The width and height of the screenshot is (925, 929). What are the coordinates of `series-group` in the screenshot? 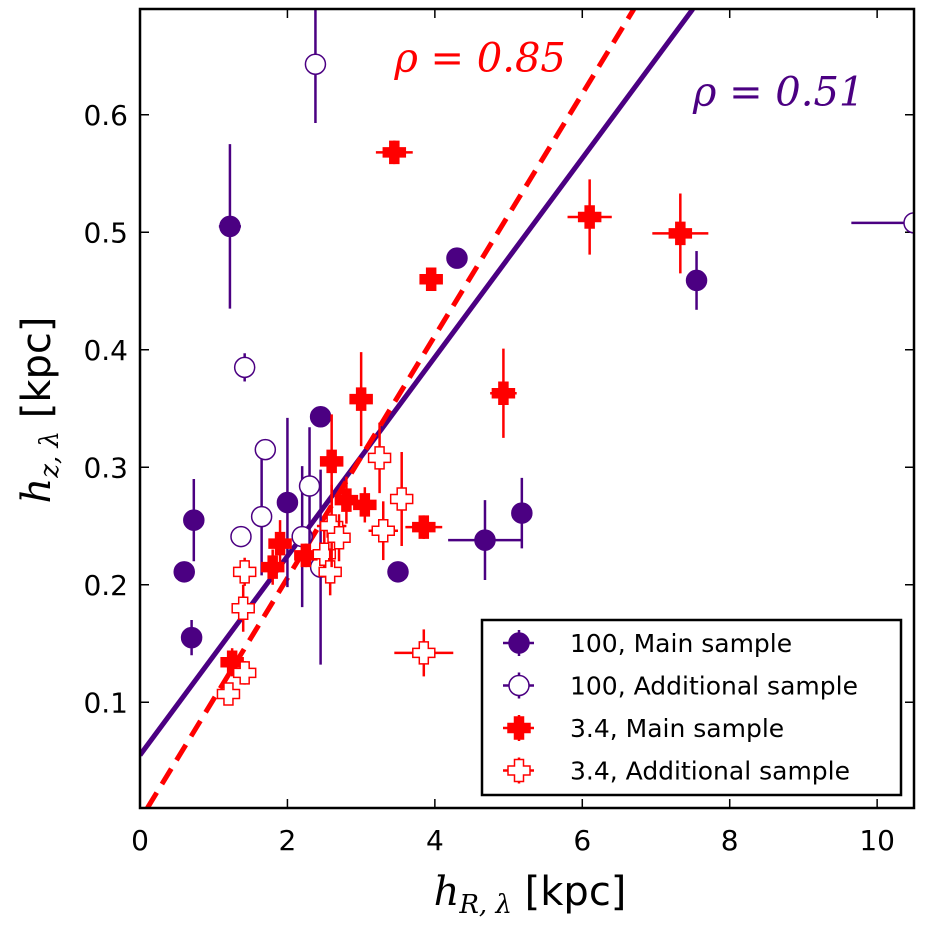 It's located at (335, 564).